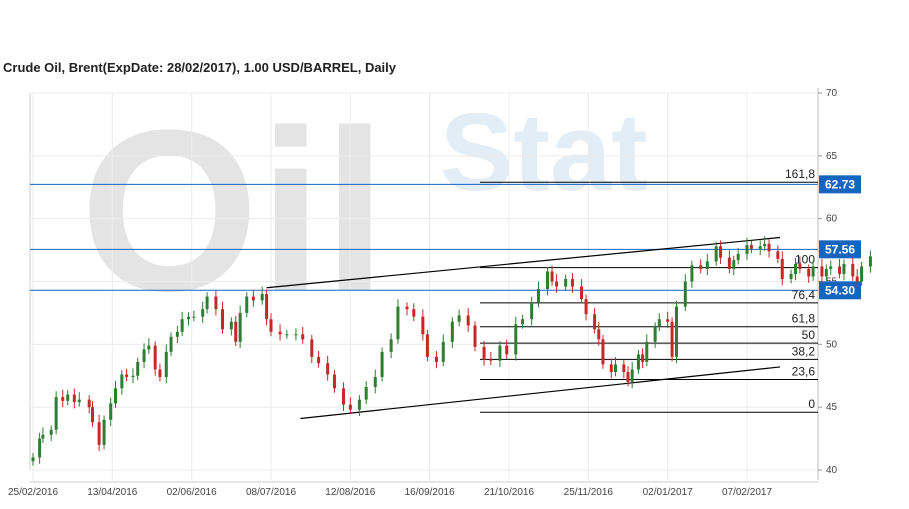 The width and height of the screenshot is (909, 509). I want to click on x-tick-label: 08/07/2016, so click(271, 492).